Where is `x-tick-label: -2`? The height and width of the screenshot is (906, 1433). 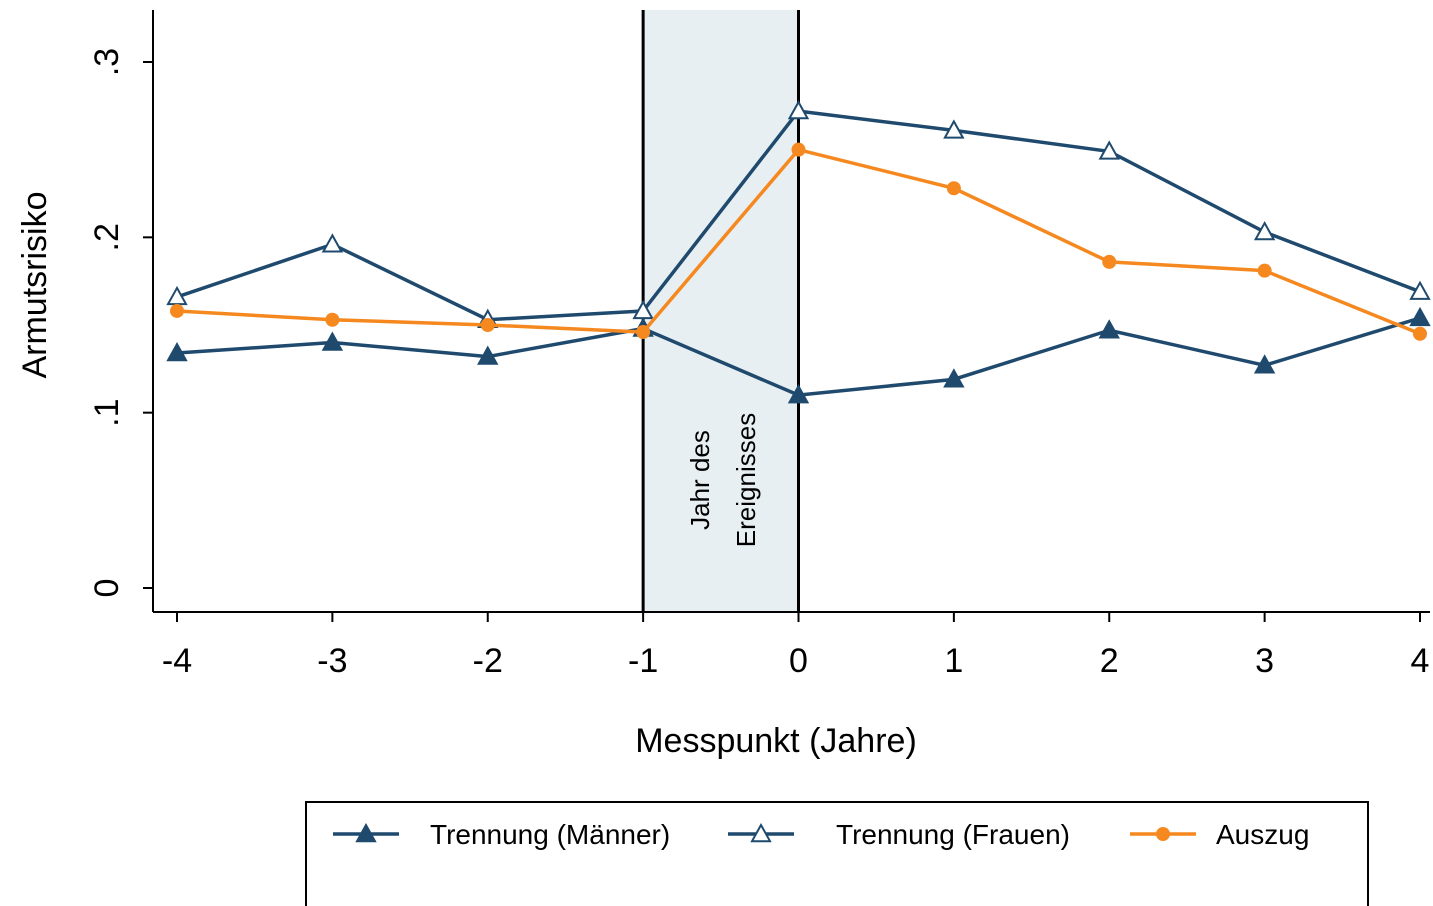
x-tick-label: -2 is located at coordinates (488, 661).